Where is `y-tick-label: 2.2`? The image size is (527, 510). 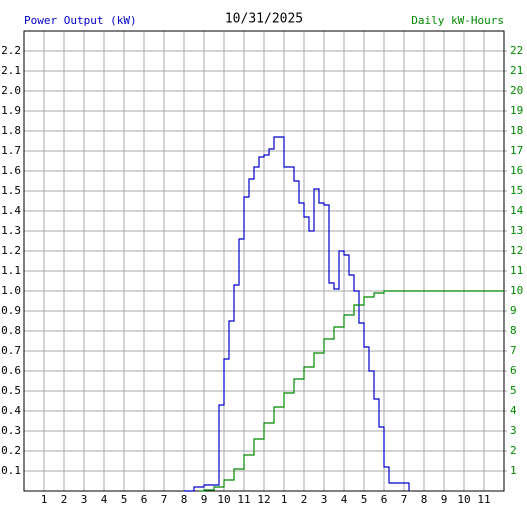
y-tick-label: 2.2 is located at coordinates (11, 50).